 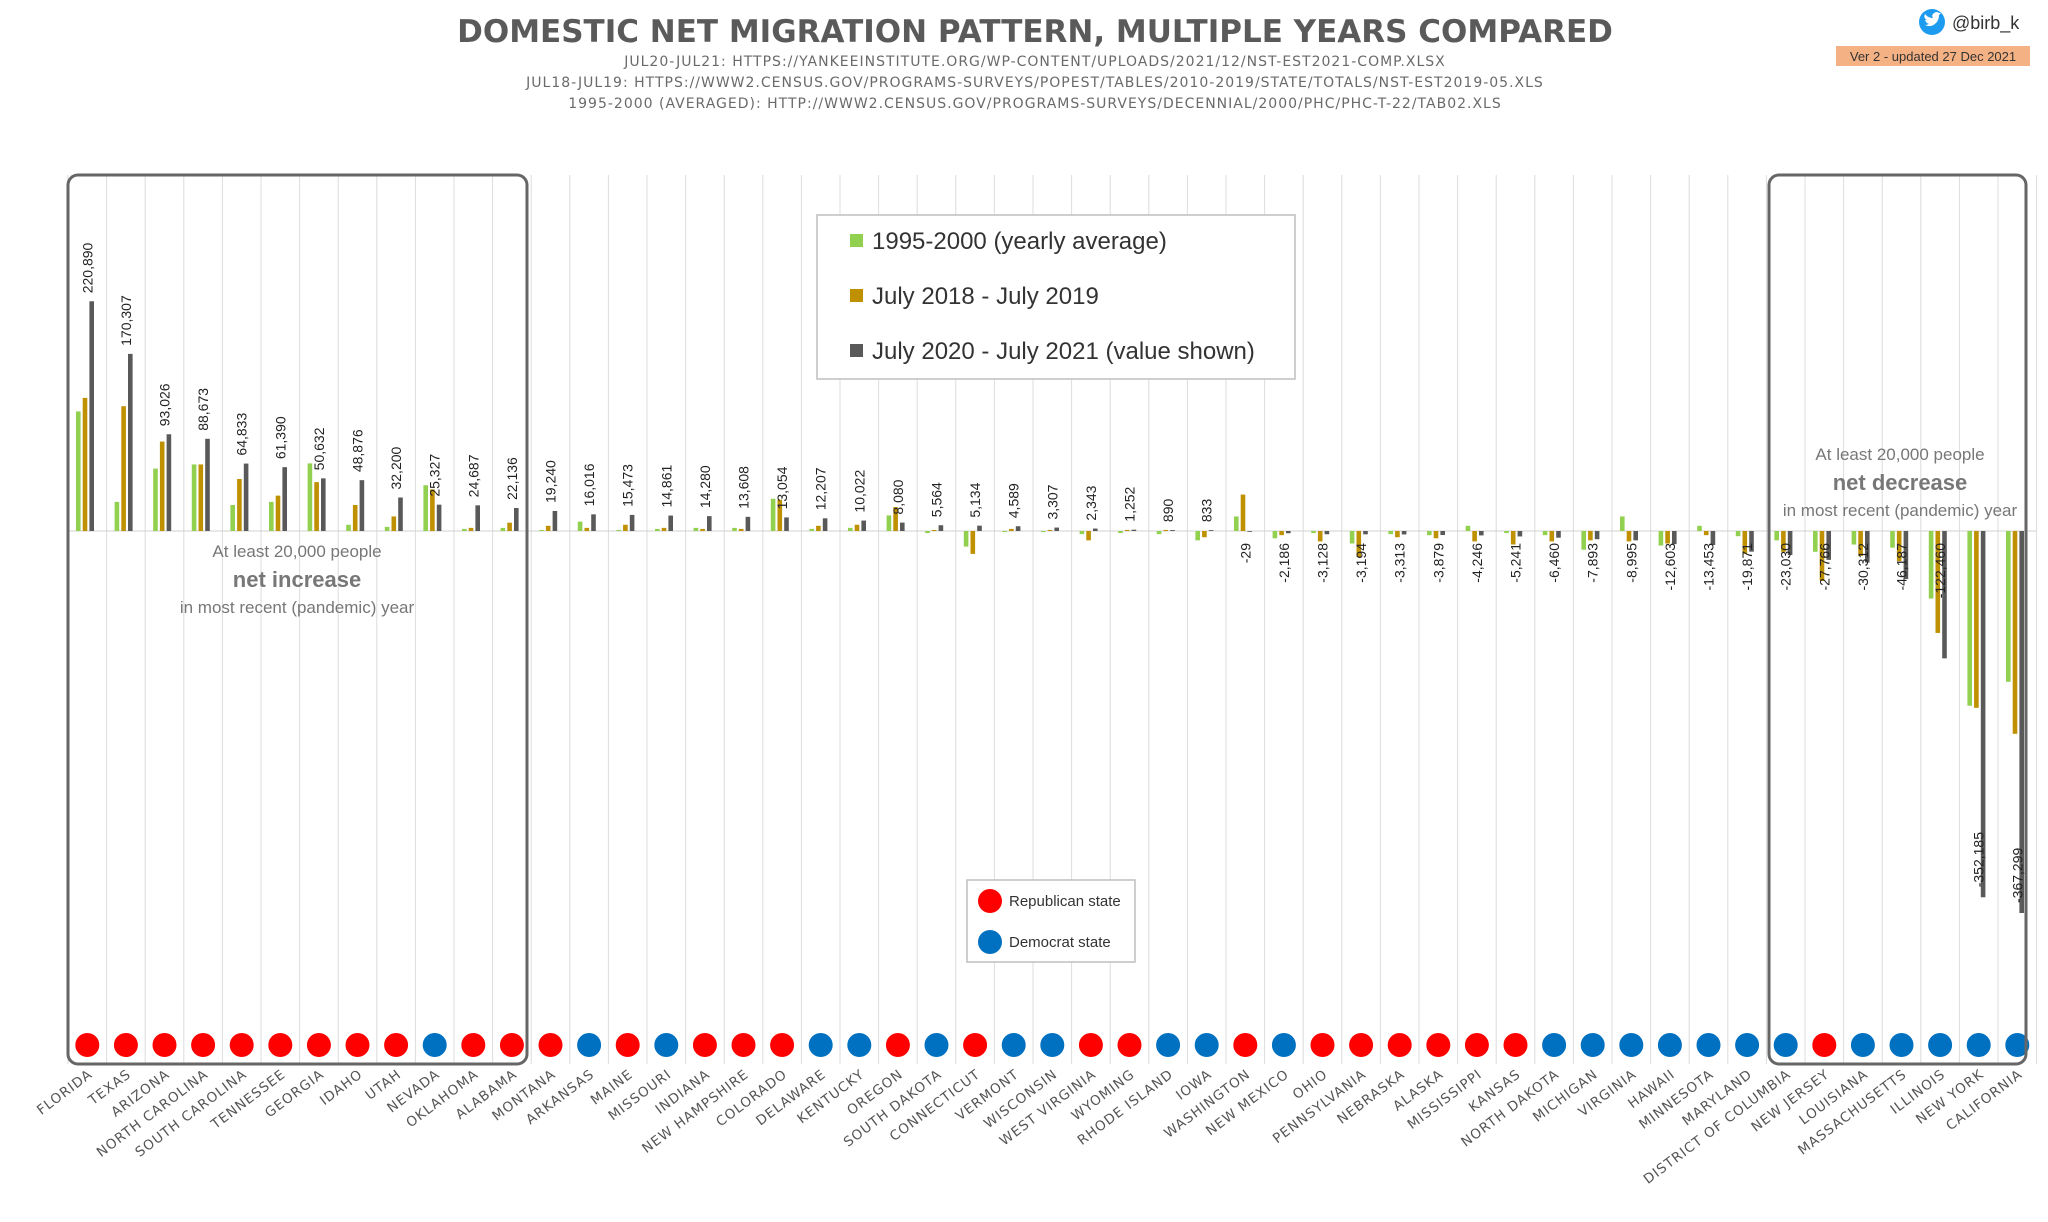 What do you see at coordinates (856, 295) in the screenshot?
I see `legend-swatch-2018` at bounding box center [856, 295].